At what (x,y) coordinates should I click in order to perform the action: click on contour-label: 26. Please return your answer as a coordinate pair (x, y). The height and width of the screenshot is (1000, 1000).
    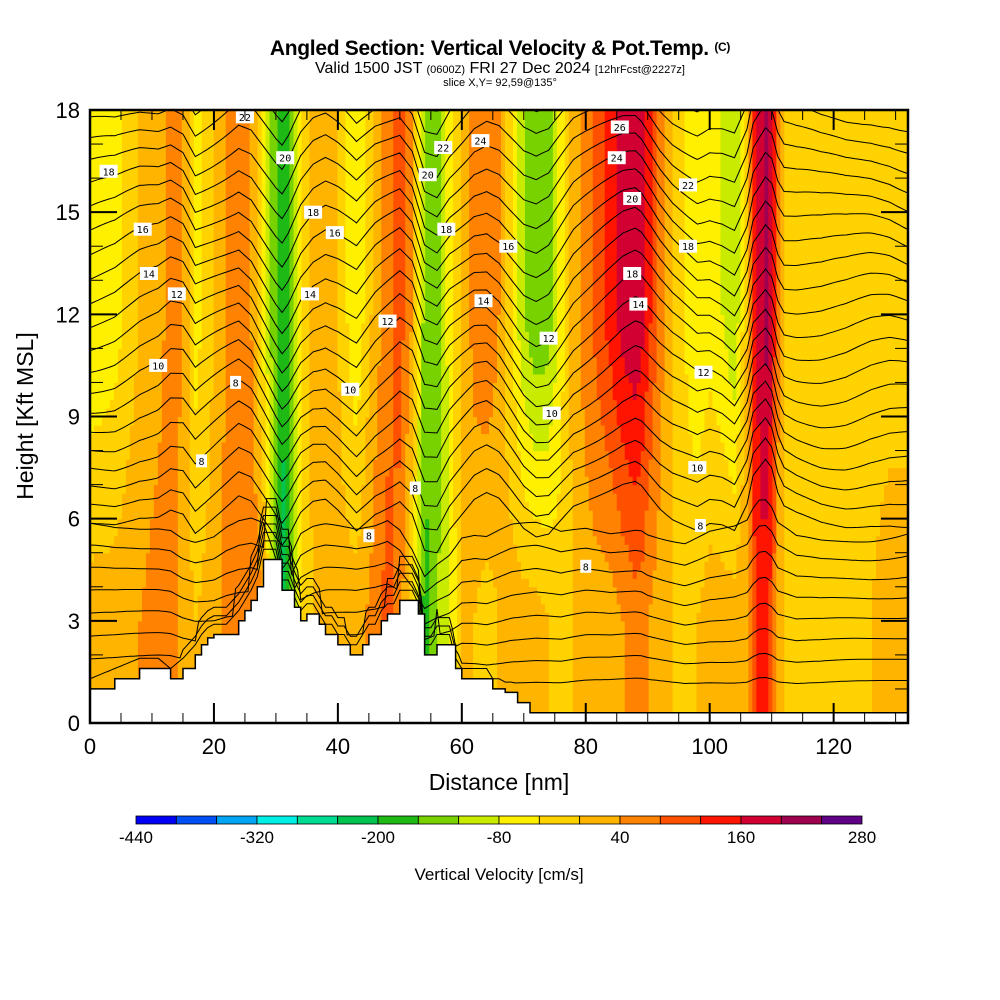
    Looking at the image, I should click on (619, 127).